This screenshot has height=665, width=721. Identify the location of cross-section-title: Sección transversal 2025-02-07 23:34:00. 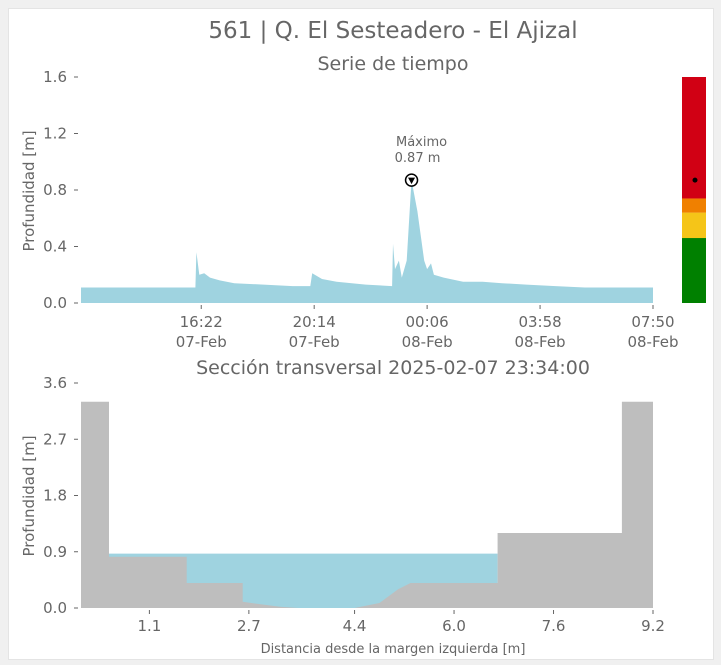
(393, 368).